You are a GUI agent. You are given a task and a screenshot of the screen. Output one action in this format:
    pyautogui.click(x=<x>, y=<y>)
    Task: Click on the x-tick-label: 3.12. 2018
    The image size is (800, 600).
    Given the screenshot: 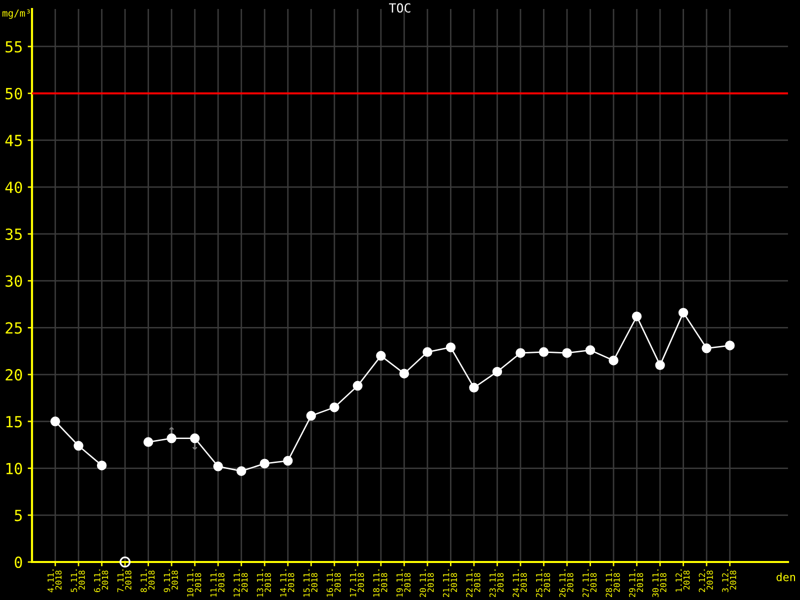 What is the action you would take?
    pyautogui.click(x=729, y=581)
    